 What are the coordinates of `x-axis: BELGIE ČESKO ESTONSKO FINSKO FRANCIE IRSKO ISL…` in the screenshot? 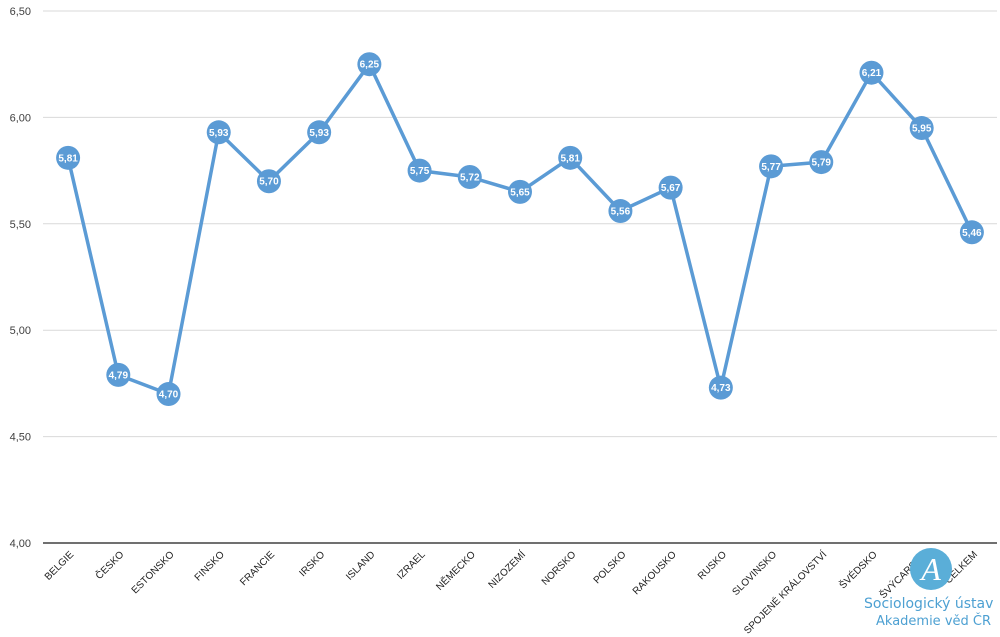 It's located at (511, 592).